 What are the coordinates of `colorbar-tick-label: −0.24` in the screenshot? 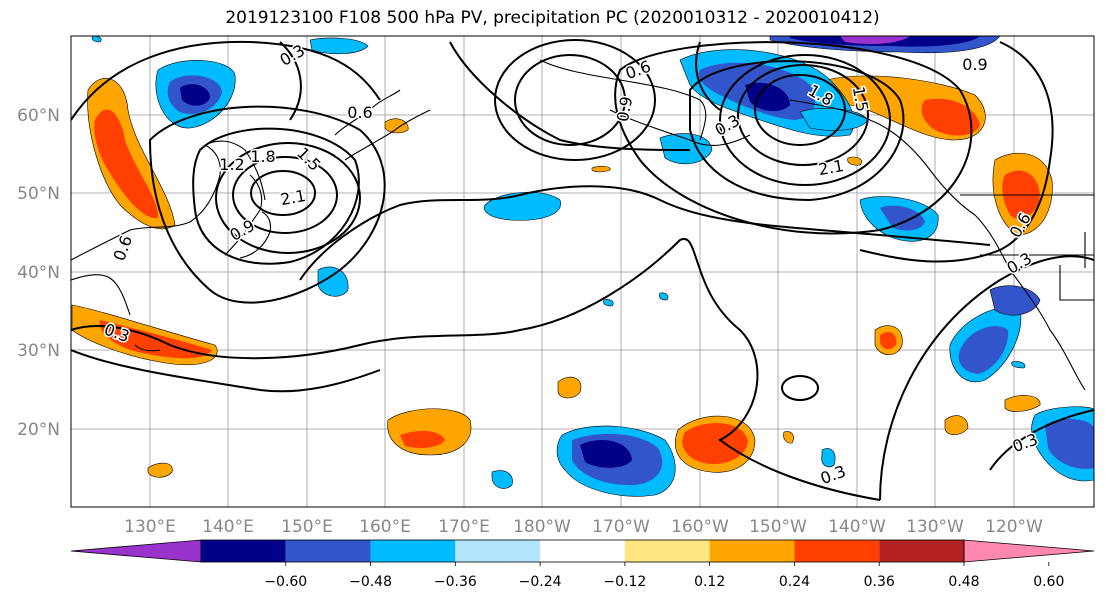 It's located at (540, 582).